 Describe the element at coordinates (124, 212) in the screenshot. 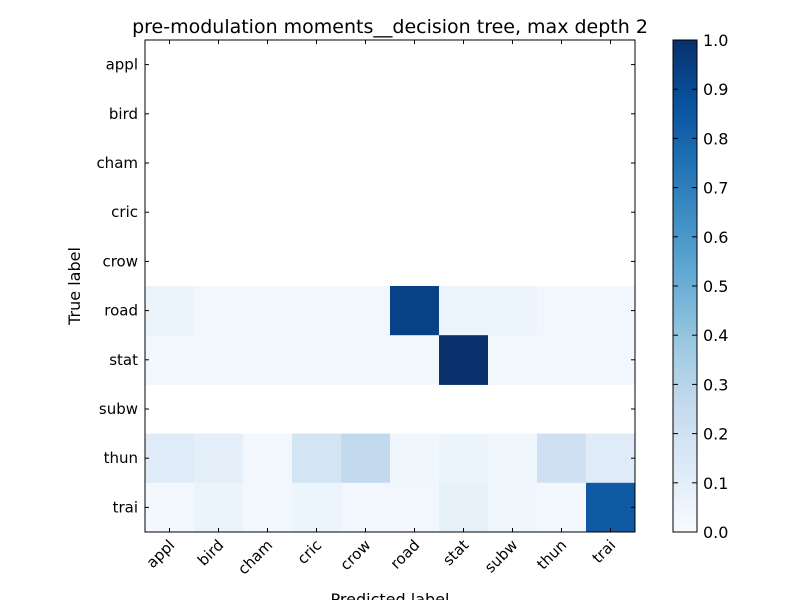

I see `y-tick-label: cric` at that location.